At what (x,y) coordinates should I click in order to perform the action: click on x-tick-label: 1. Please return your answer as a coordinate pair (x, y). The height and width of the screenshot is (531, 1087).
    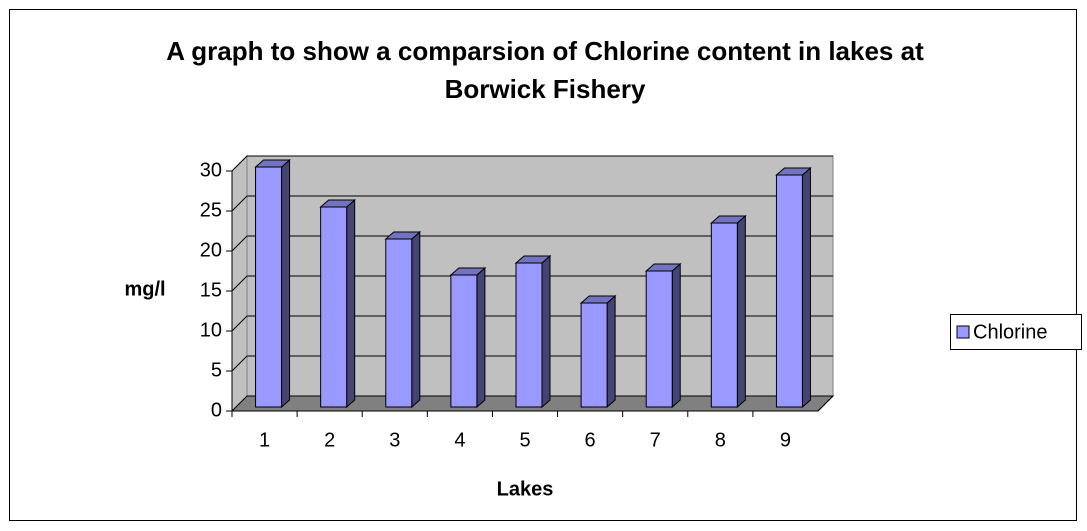
    Looking at the image, I should click on (264, 440).